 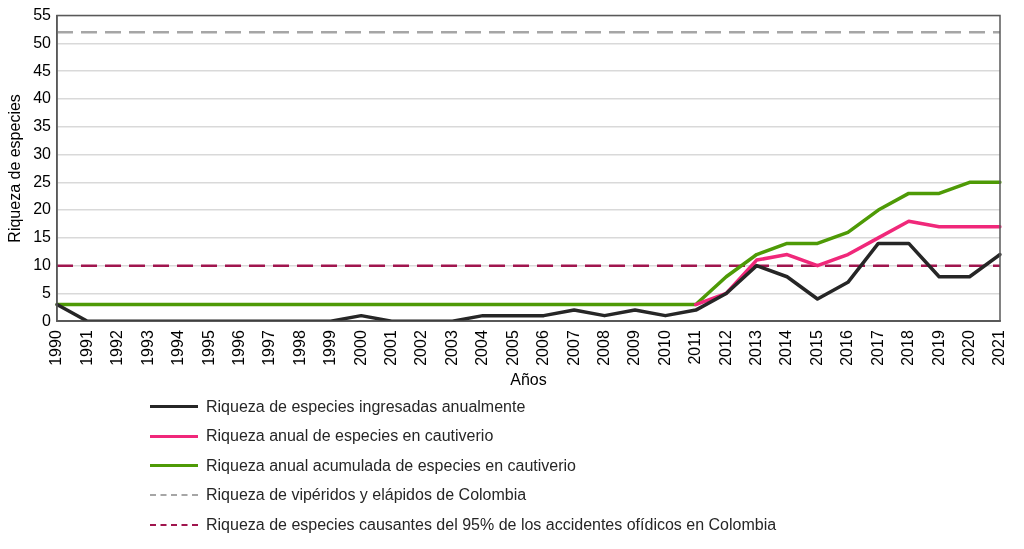 What do you see at coordinates (15, 168) in the screenshot?
I see `y-axis-title: Riqueza de especies` at bounding box center [15, 168].